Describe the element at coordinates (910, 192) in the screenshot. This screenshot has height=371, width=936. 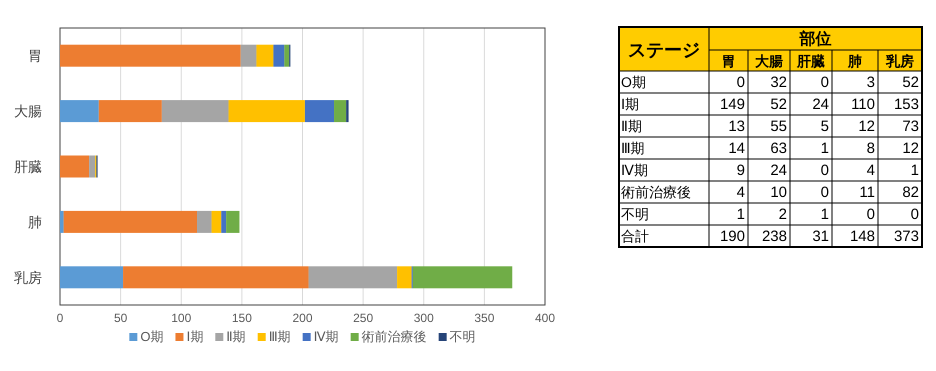
I see `data-label: 82` at that location.